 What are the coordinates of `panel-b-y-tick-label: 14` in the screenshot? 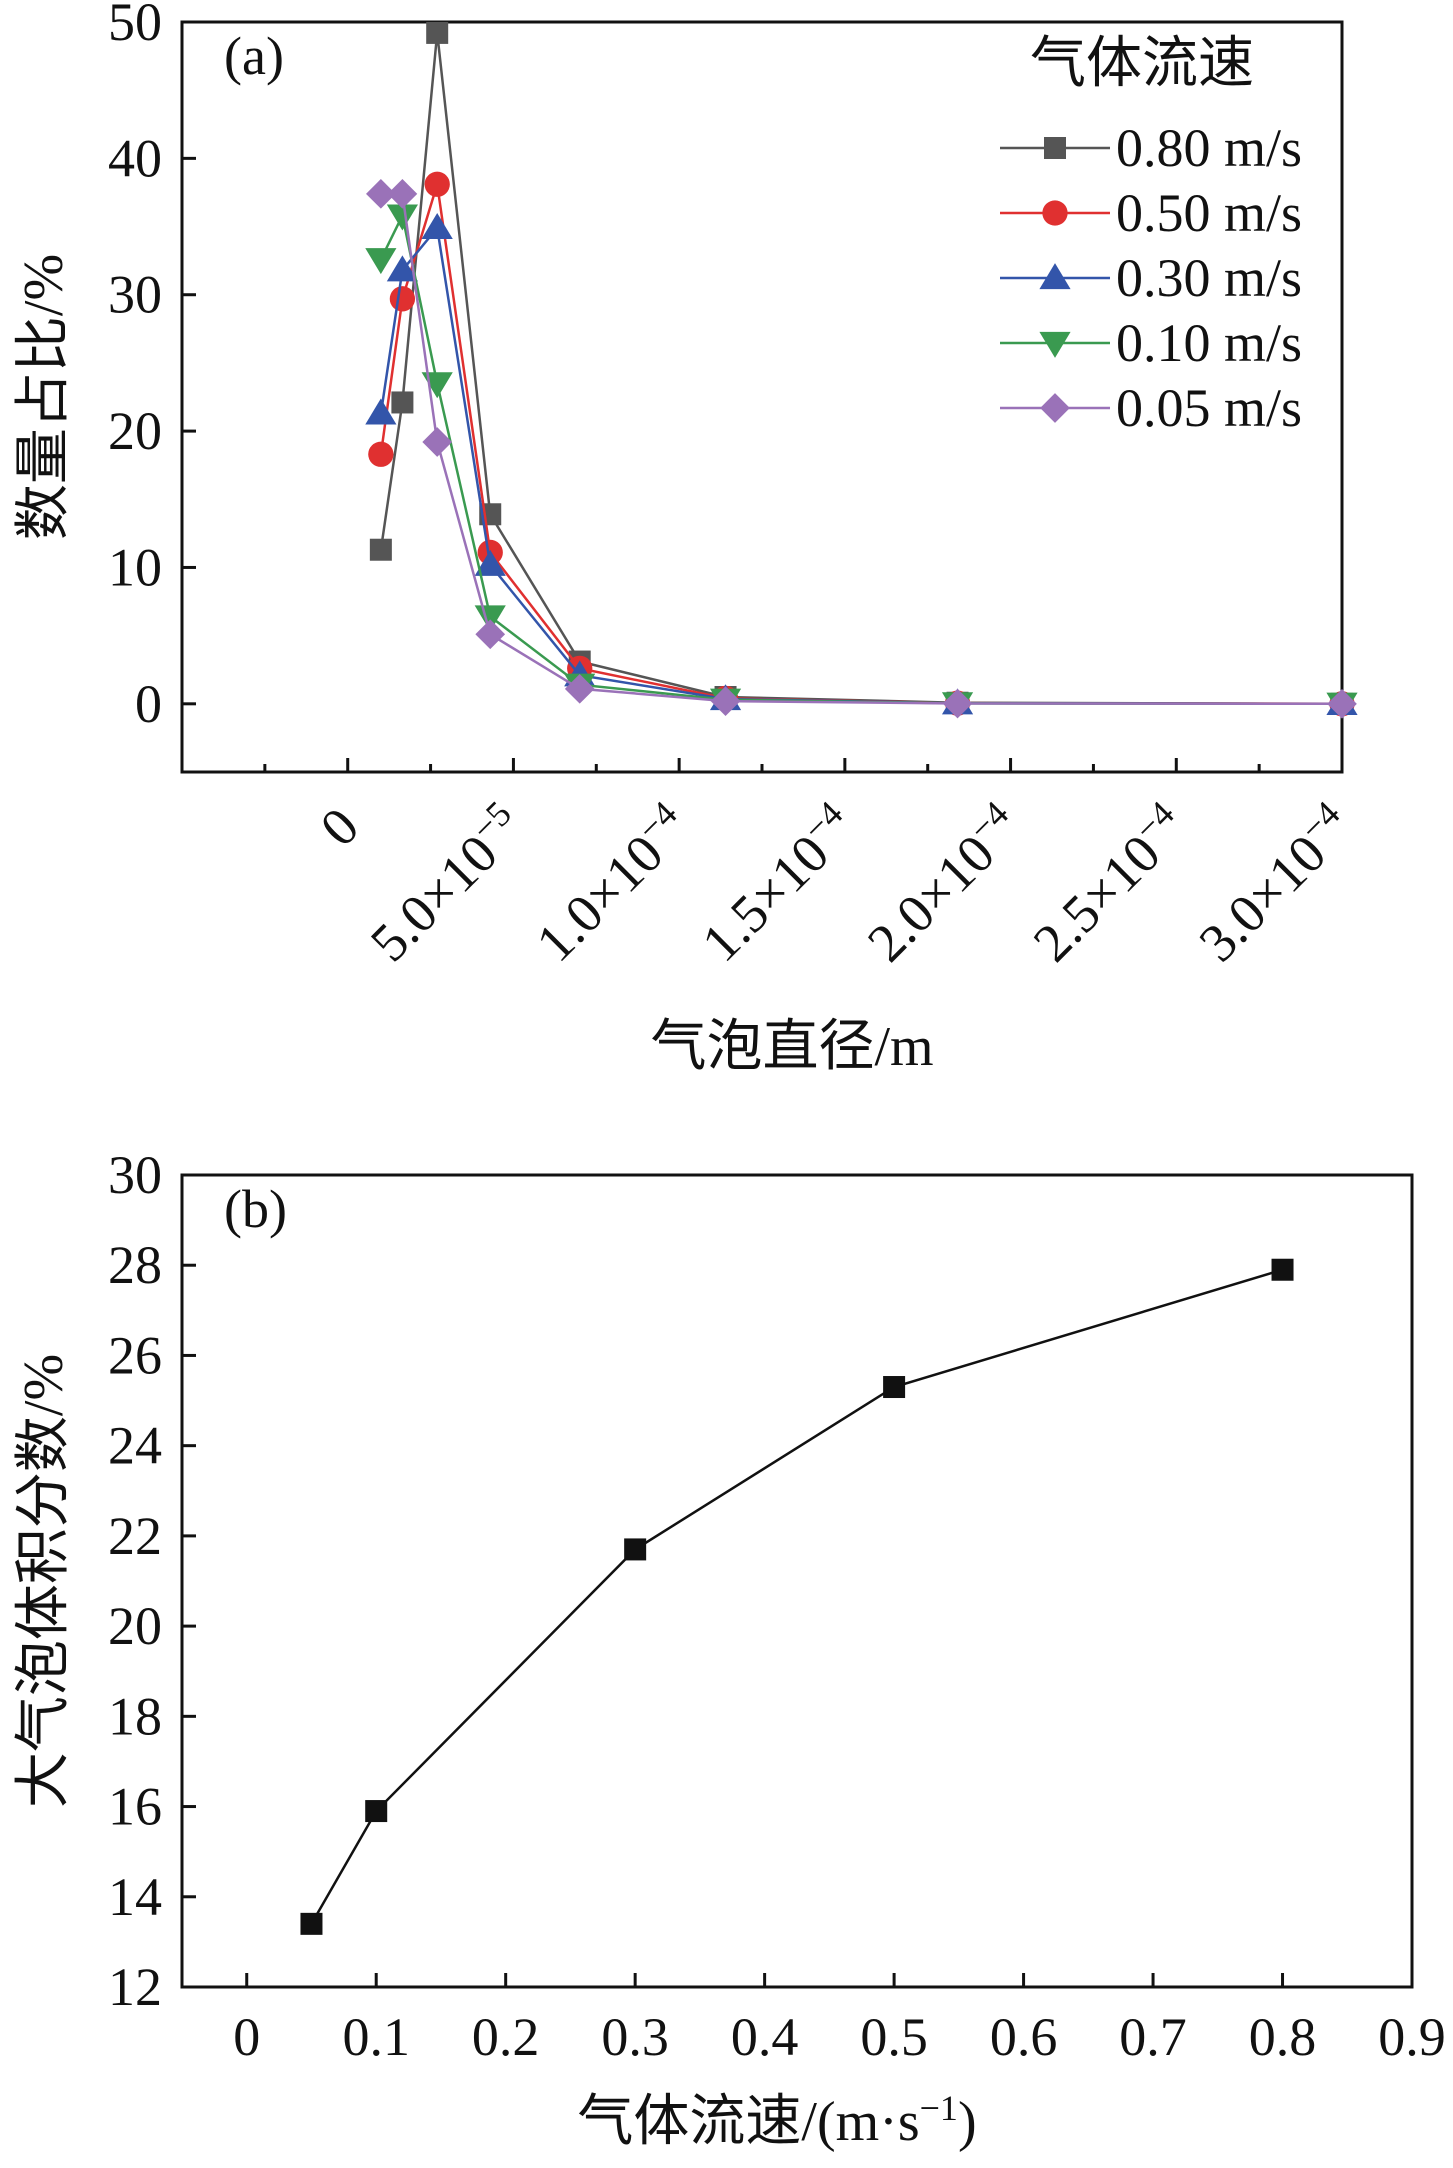 It's located at (135, 1897).